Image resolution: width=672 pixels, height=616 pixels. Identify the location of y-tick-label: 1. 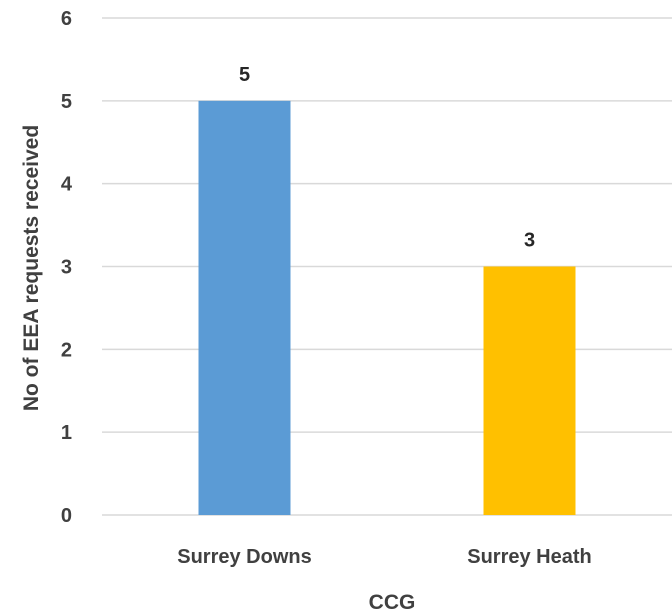
(66, 433).